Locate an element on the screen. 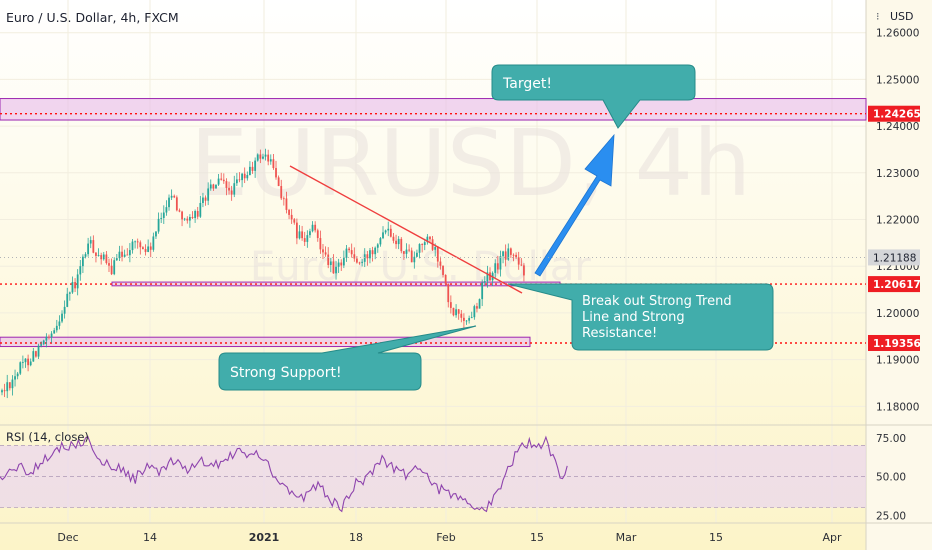 The height and width of the screenshot is (550, 932). target-arrow is located at coordinates (574, 205).